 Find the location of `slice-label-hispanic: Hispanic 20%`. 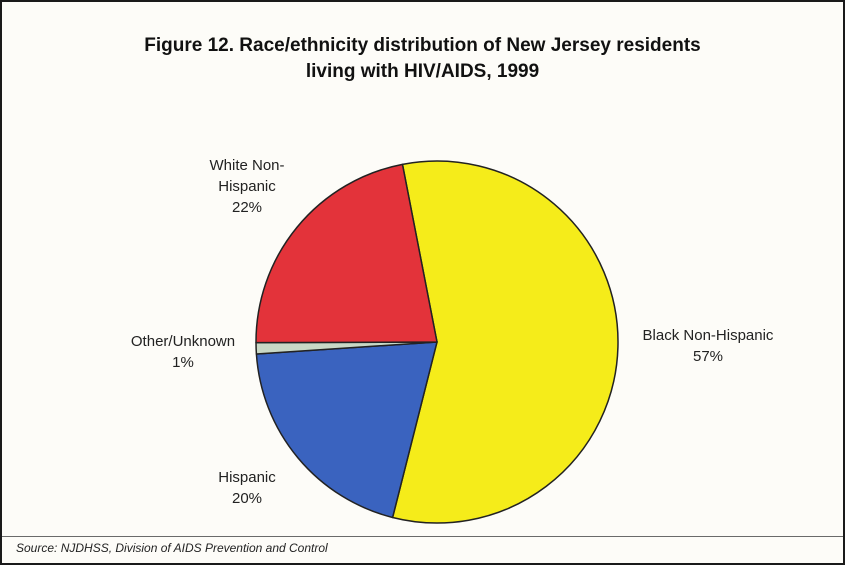

slice-label-hispanic: Hispanic 20% is located at coordinates (247, 488).